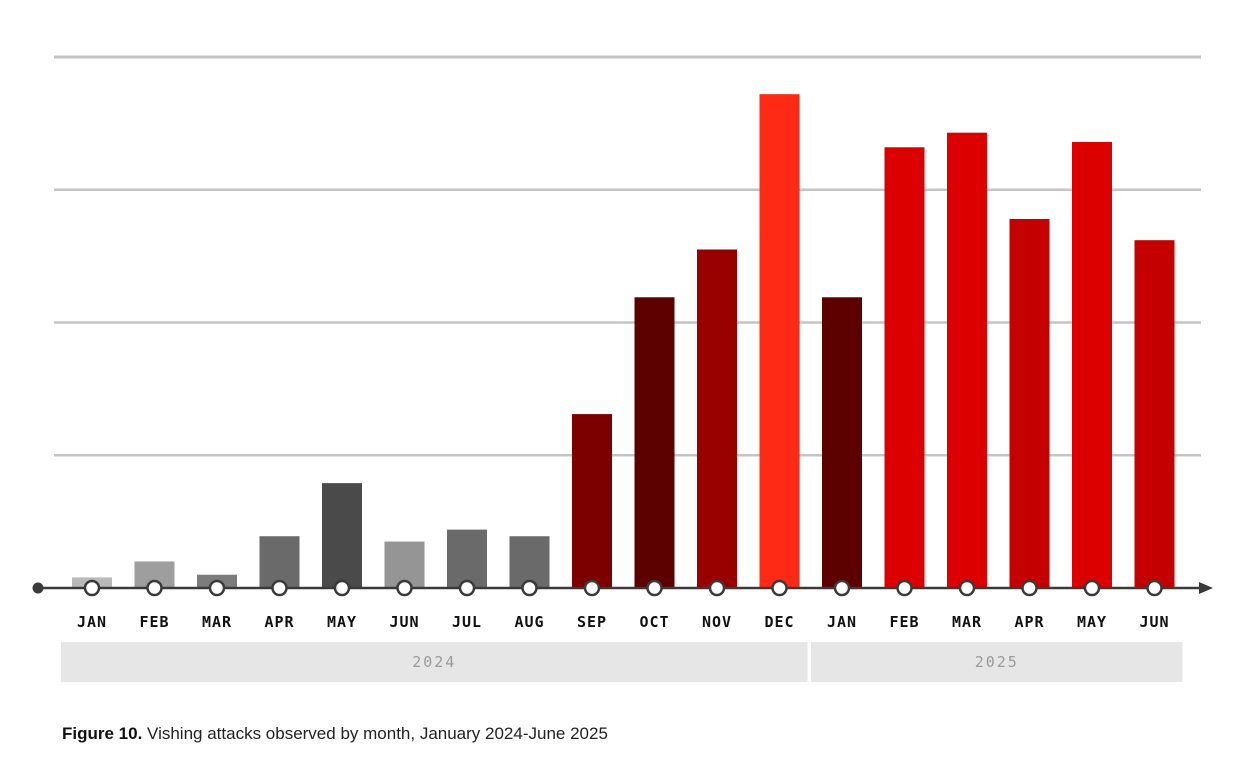 This screenshot has height=768, width=1251. What do you see at coordinates (779, 622) in the screenshot?
I see `month-label: DEC` at bounding box center [779, 622].